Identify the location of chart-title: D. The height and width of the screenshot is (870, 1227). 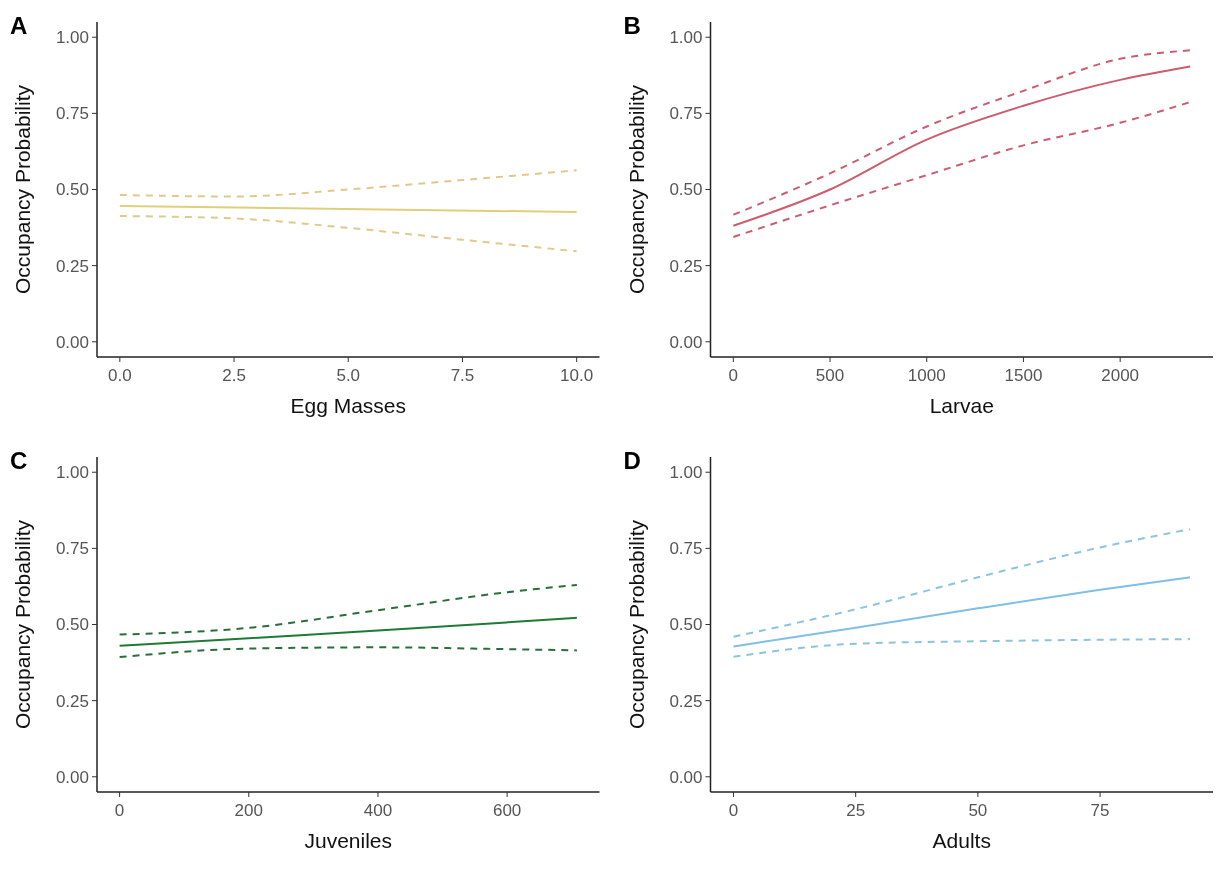
(632, 460).